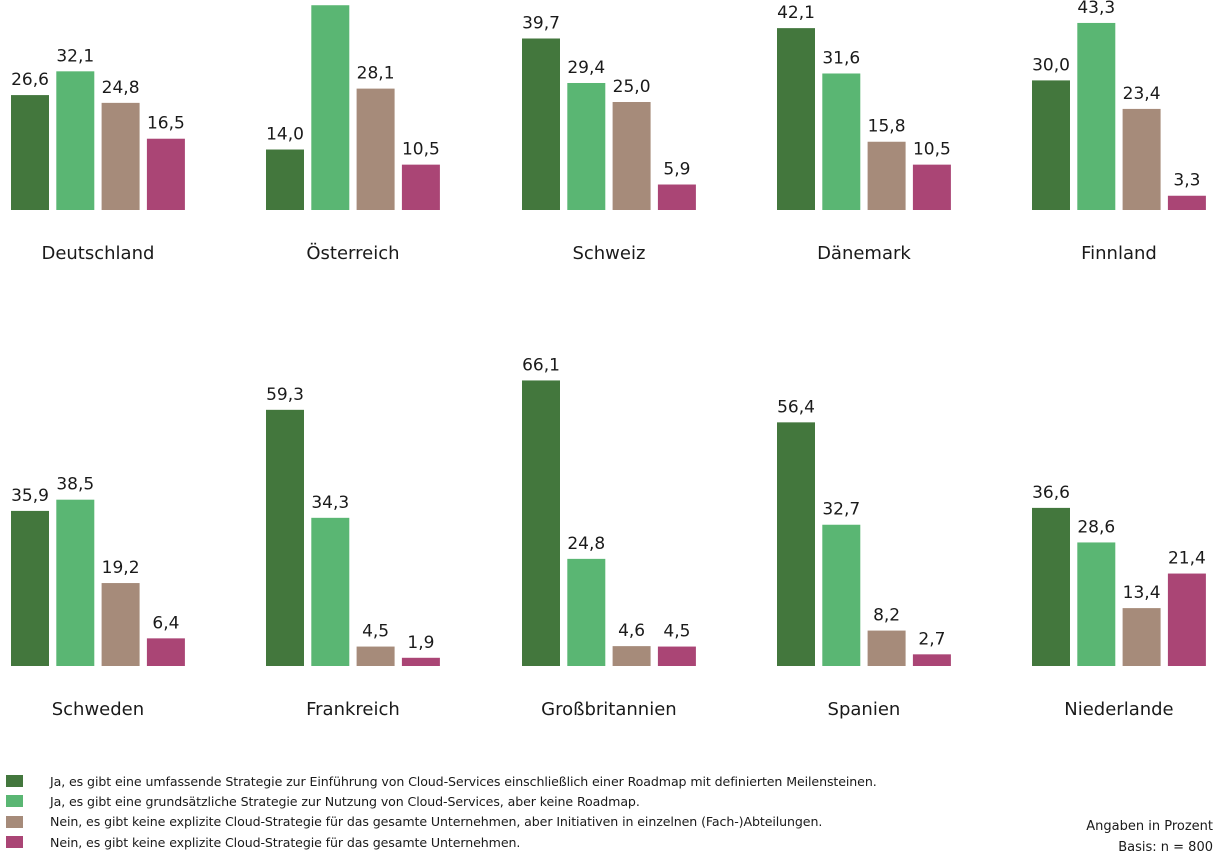 The height and width of the screenshot is (859, 1217). Describe the element at coordinates (676, 170) in the screenshot. I see `data-label: 5,9` at that location.